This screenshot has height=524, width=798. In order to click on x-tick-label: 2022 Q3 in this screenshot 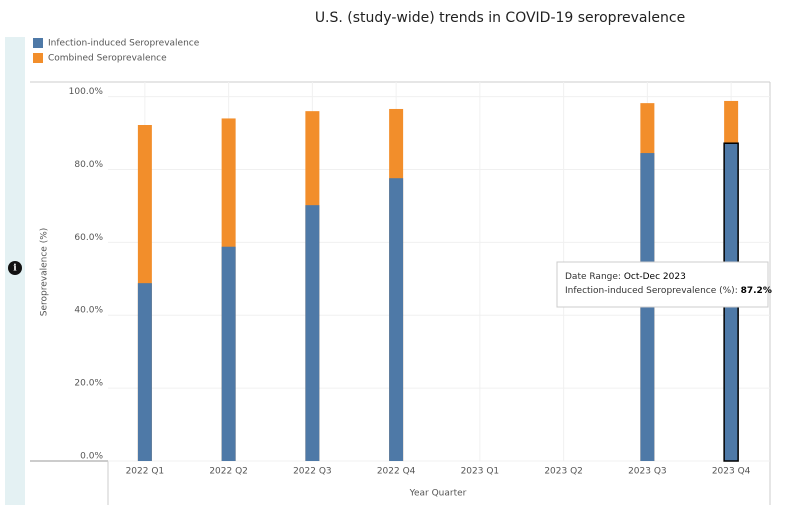, I will do `click(312, 472)`.